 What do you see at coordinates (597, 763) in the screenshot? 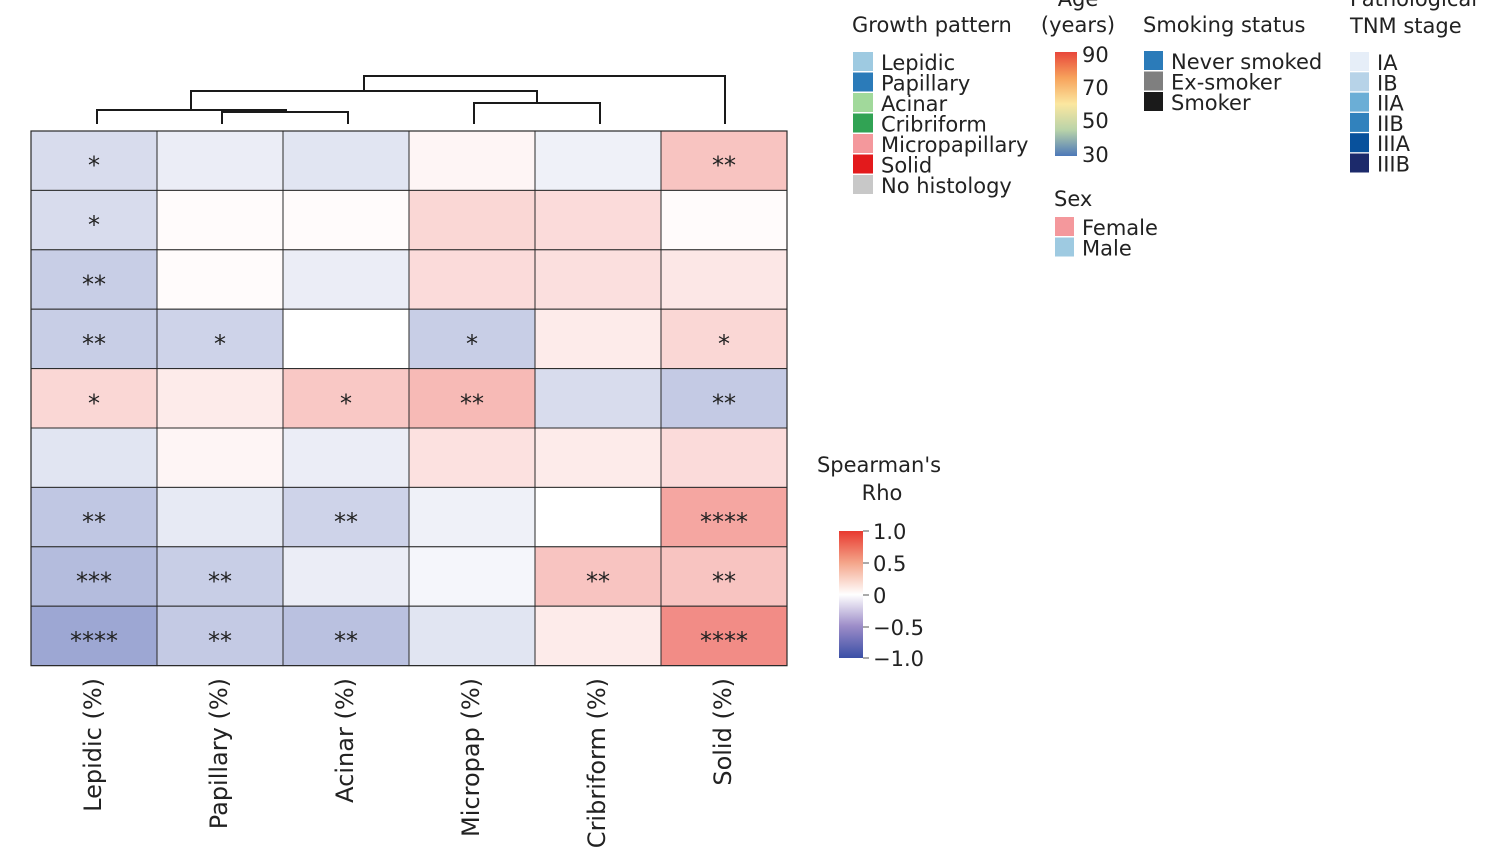
I see `column-label: Cribriform (%)` at bounding box center [597, 763].